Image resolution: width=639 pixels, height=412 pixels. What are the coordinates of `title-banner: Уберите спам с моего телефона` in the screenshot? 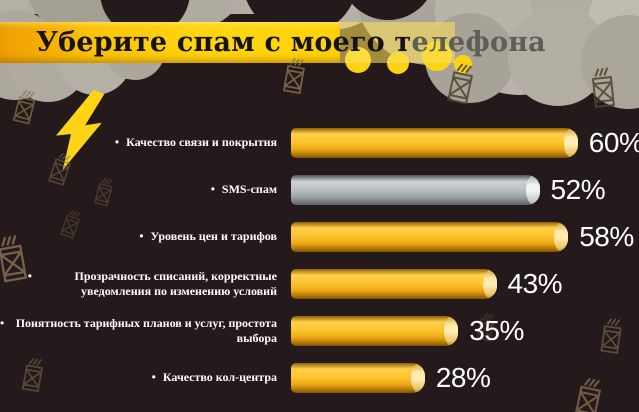 It's located at (273, 43).